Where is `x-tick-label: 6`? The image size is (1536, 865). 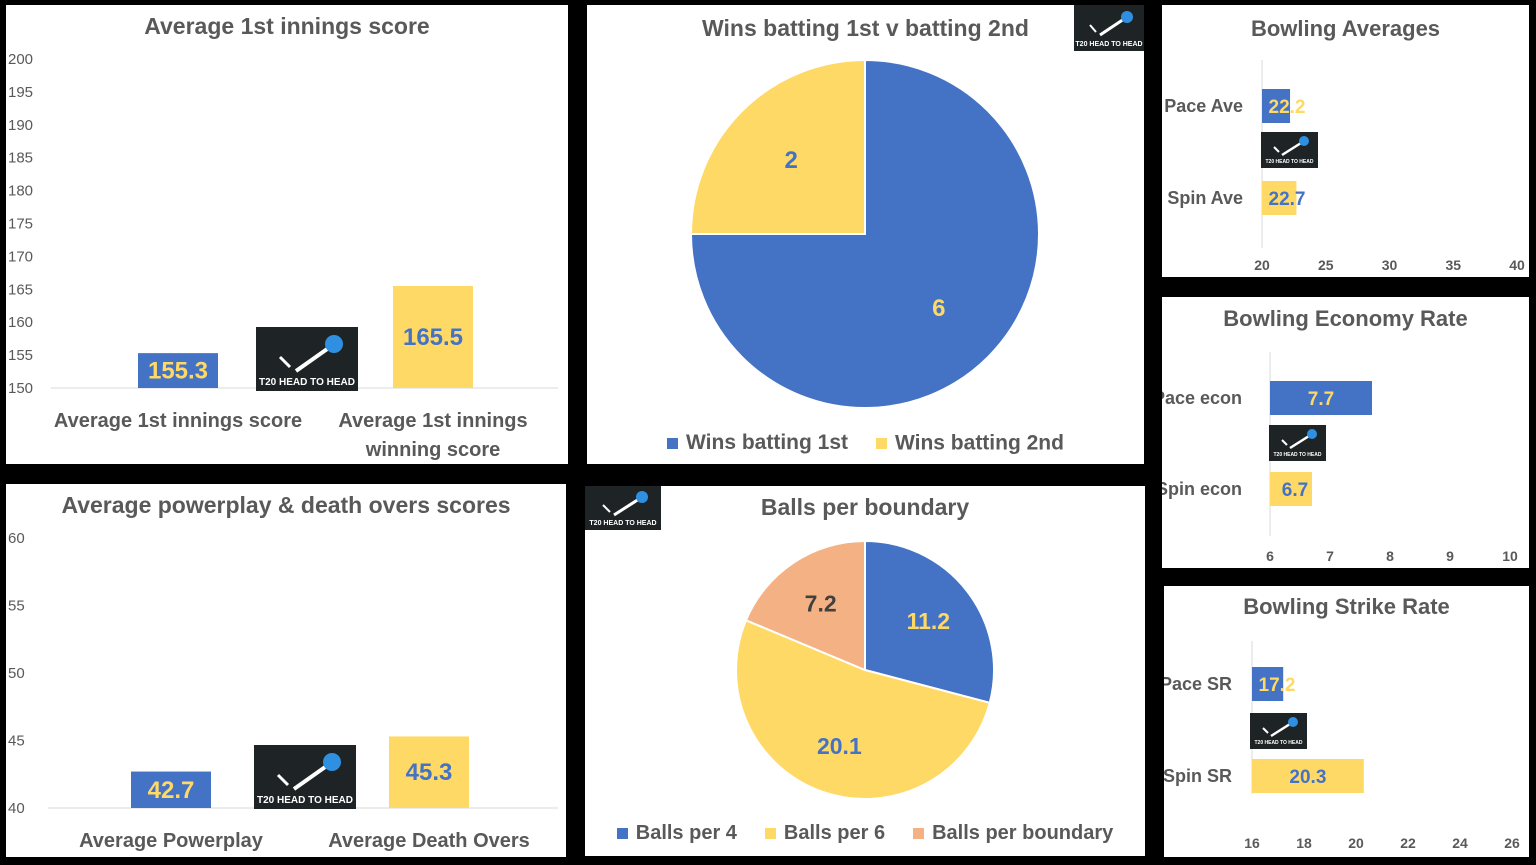
x-tick-label: 6 is located at coordinates (1270, 556).